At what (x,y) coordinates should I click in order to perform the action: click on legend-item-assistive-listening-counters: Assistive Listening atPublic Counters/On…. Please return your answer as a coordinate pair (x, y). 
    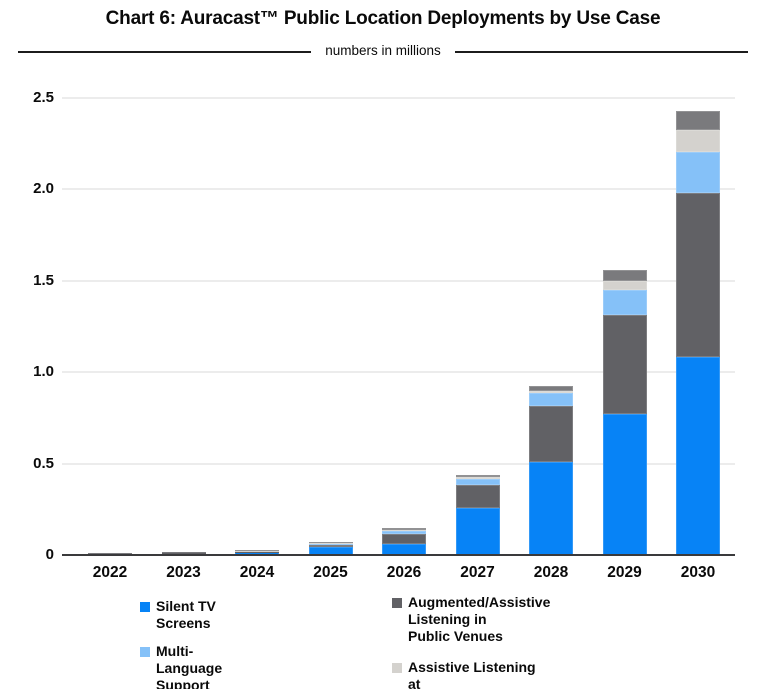
    Looking at the image, I should click on (471, 674).